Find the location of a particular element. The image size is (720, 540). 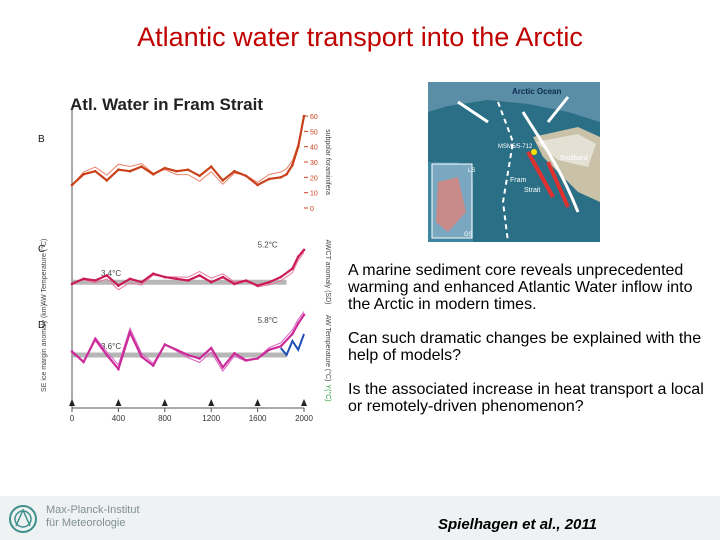

right-tick-label: 0 is located at coordinates (312, 209).